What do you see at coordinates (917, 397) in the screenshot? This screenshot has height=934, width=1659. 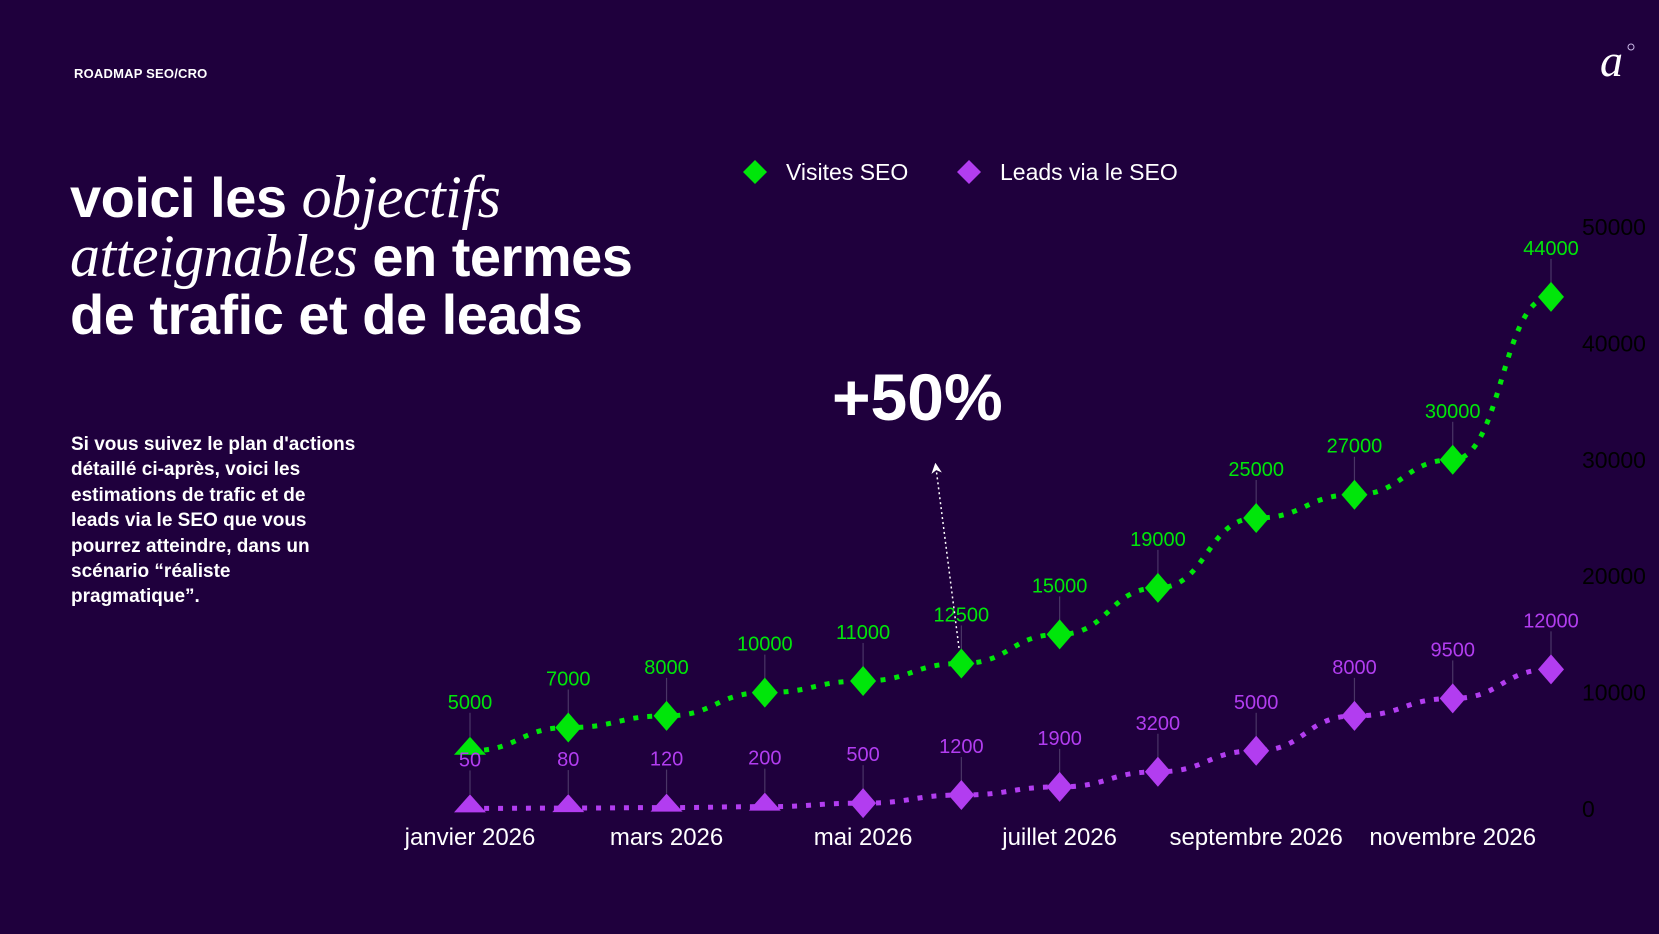 I see `growth-annotation: +50%` at bounding box center [917, 397].